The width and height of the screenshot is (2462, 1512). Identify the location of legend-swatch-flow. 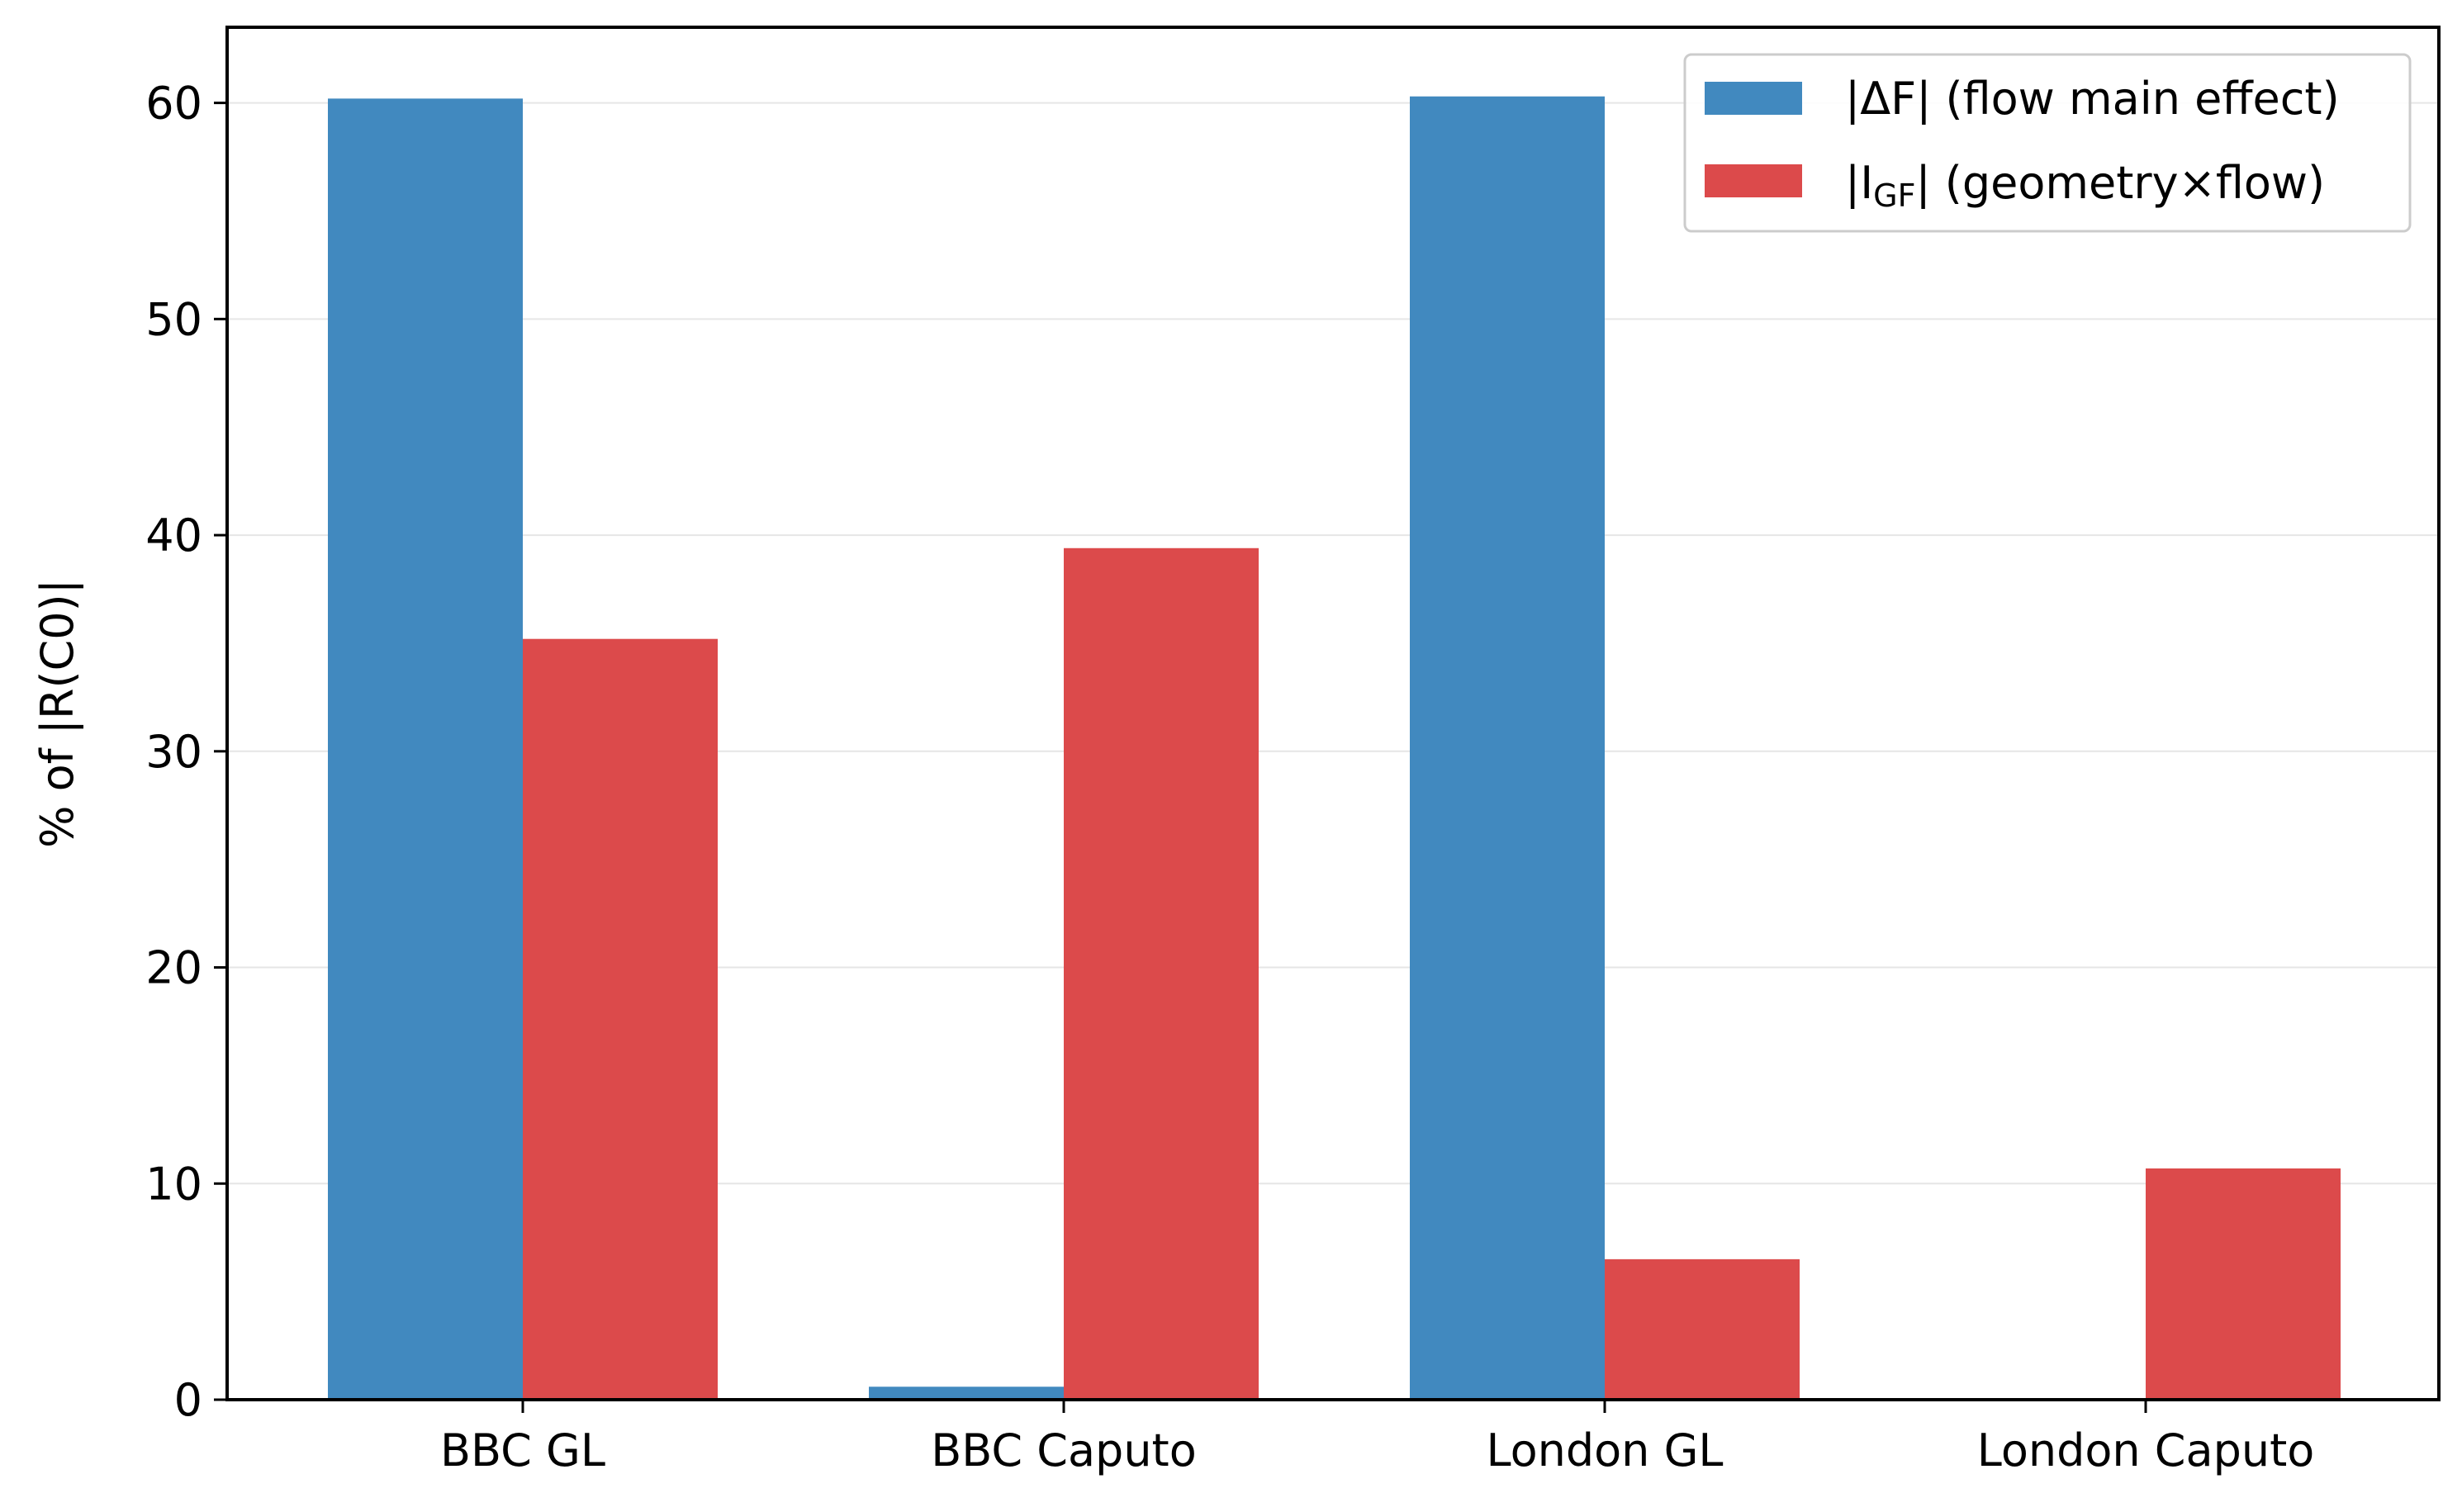
(1754, 98).